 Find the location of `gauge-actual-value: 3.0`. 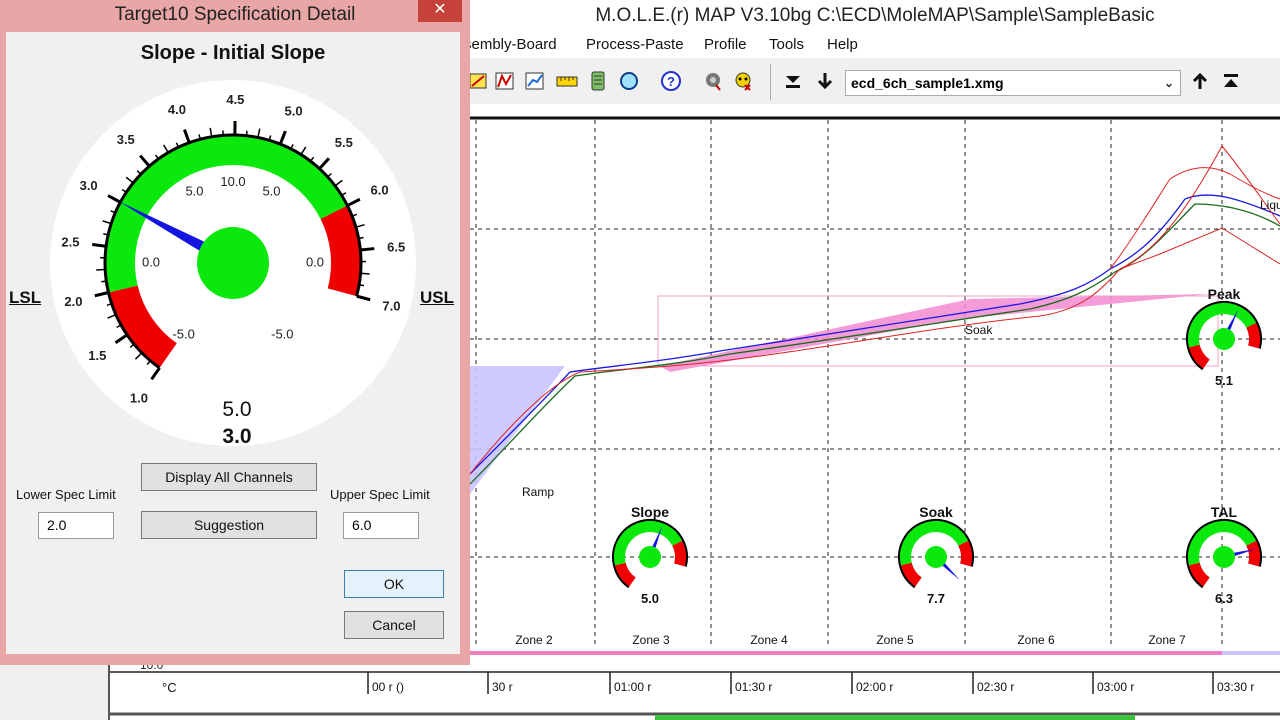

gauge-actual-value: 3.0 is located at coordinates (236, 436).